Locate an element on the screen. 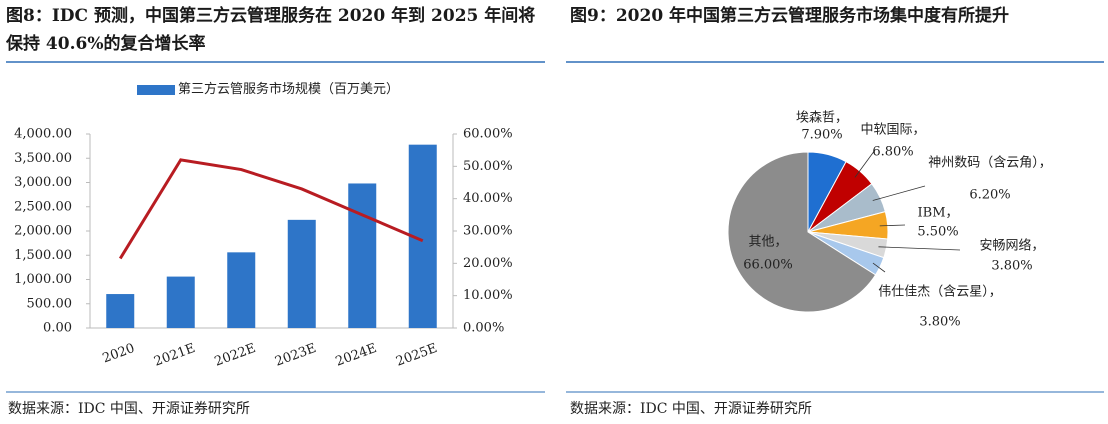 The height and width of the screenshot is (424, 1108). y2-tick-label: 50.00% is located at coordinates (488, 166).